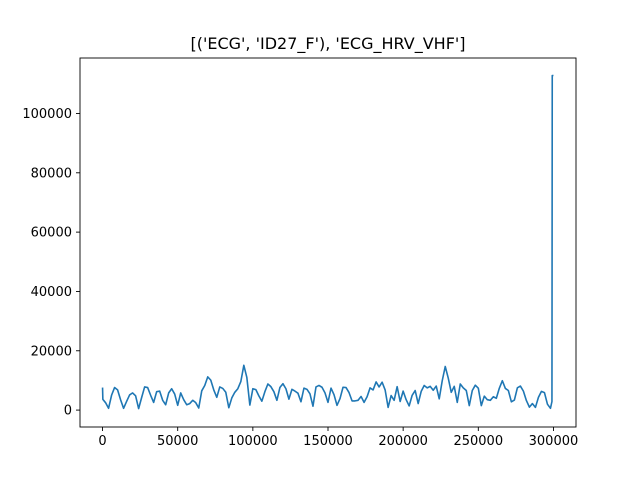  I want to click on y-tick-label: 20000, so click(51, 351).